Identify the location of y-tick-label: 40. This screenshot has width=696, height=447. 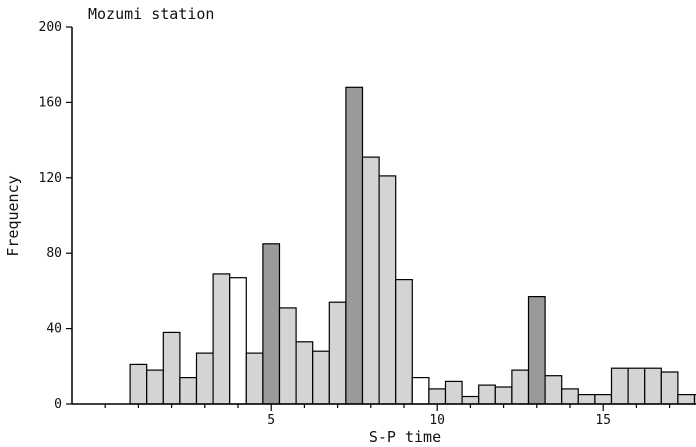
(54, 329).